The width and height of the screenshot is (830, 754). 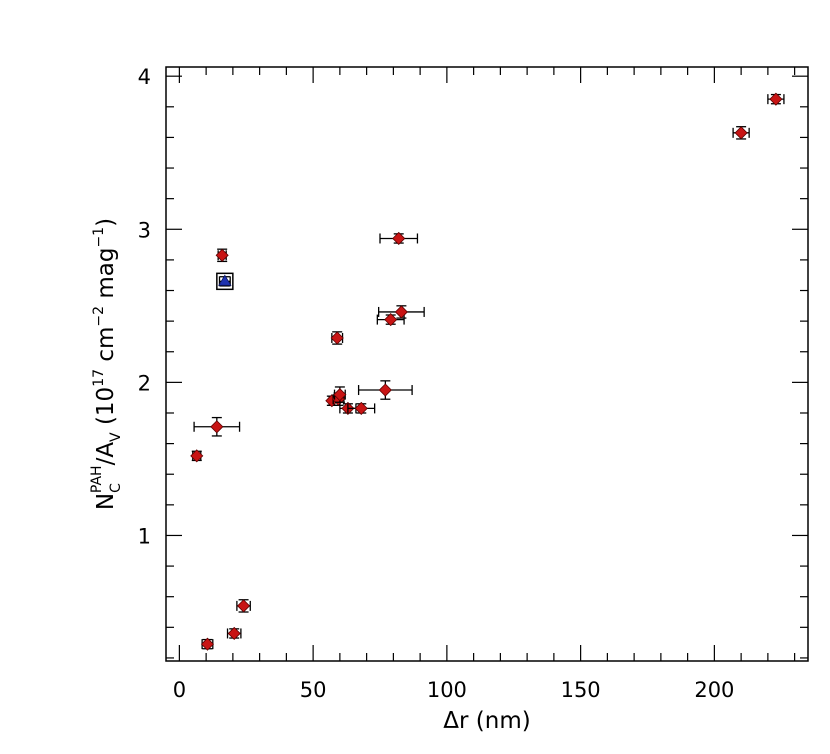 I want to click on box-marker, so click(x=225, y=281).